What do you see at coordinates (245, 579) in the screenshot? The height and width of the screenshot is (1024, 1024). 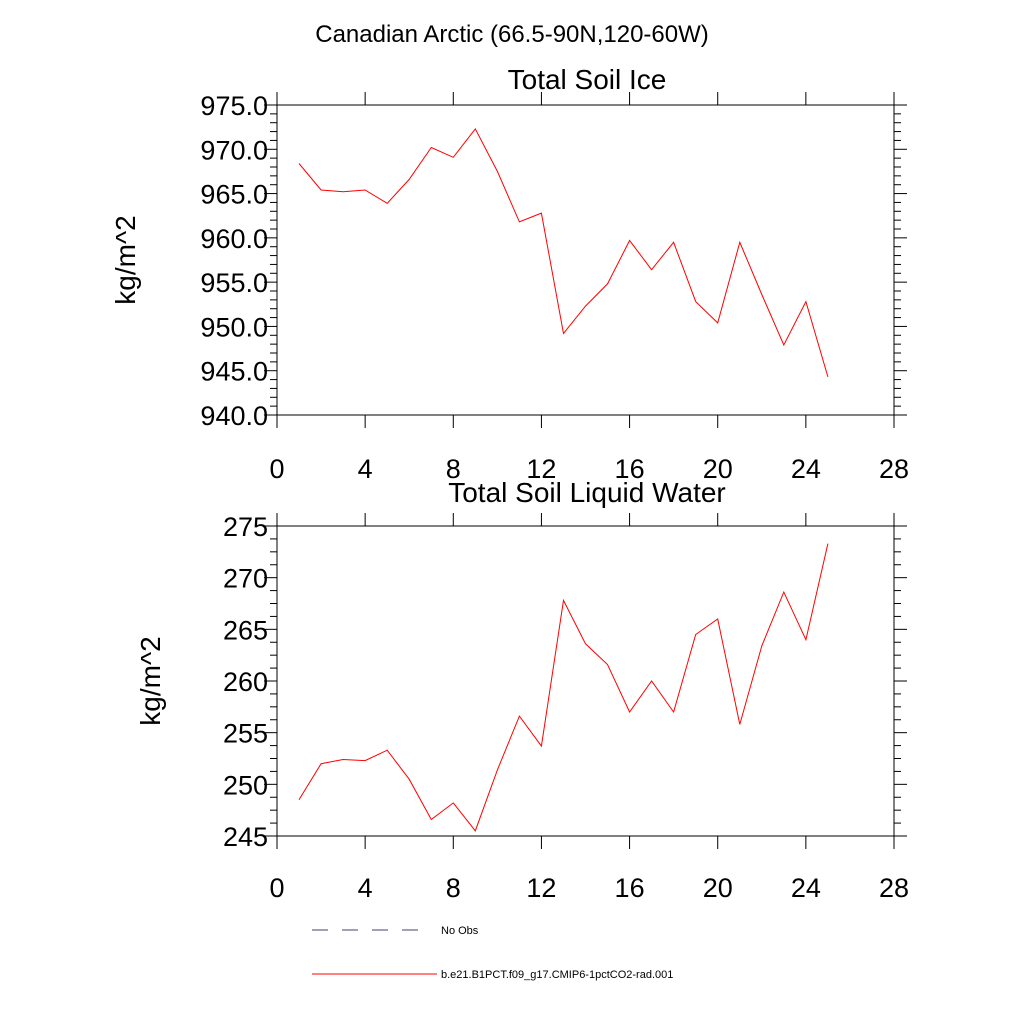 I see `y-tick-label: 270` at bounding box center [245, 579].